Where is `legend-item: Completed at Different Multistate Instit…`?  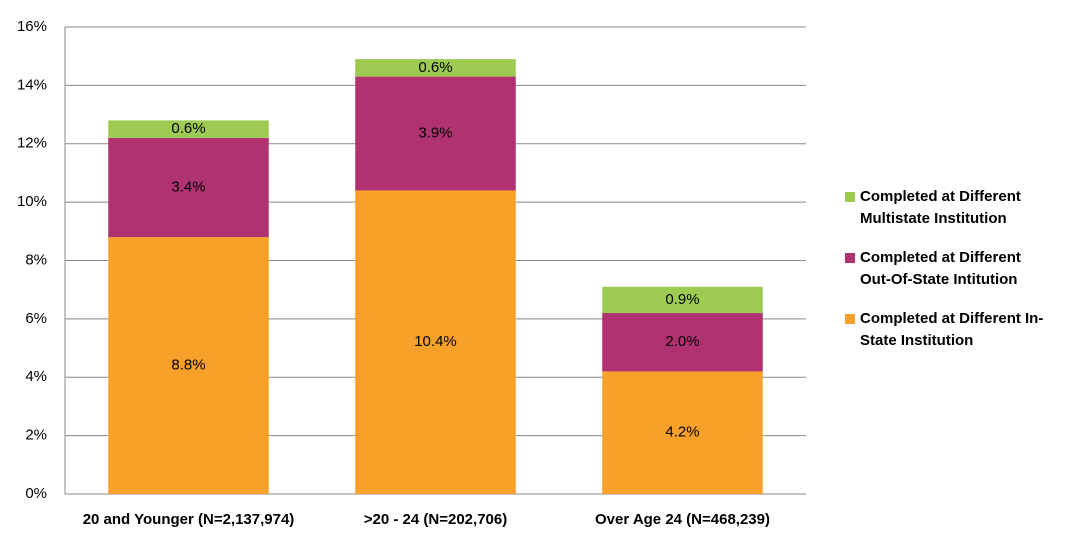
legend-item: Completed at Different Multistate Instit… is located at coordinates (952, 208).